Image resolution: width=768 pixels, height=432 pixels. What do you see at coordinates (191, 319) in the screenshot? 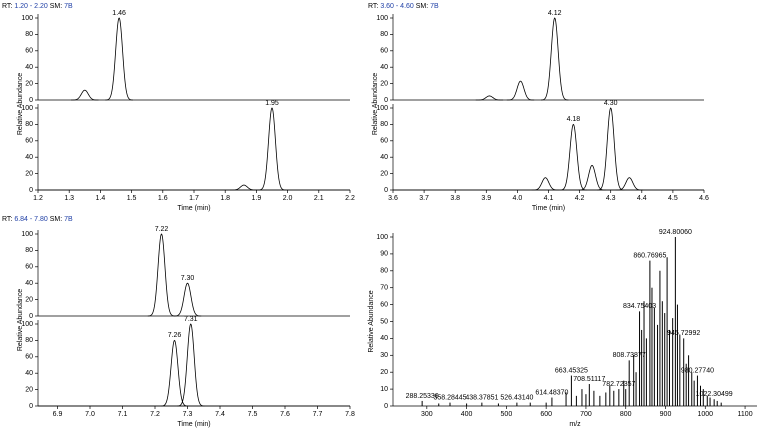
I see `peak-label: 7.31` at bounding box center [191, 319].